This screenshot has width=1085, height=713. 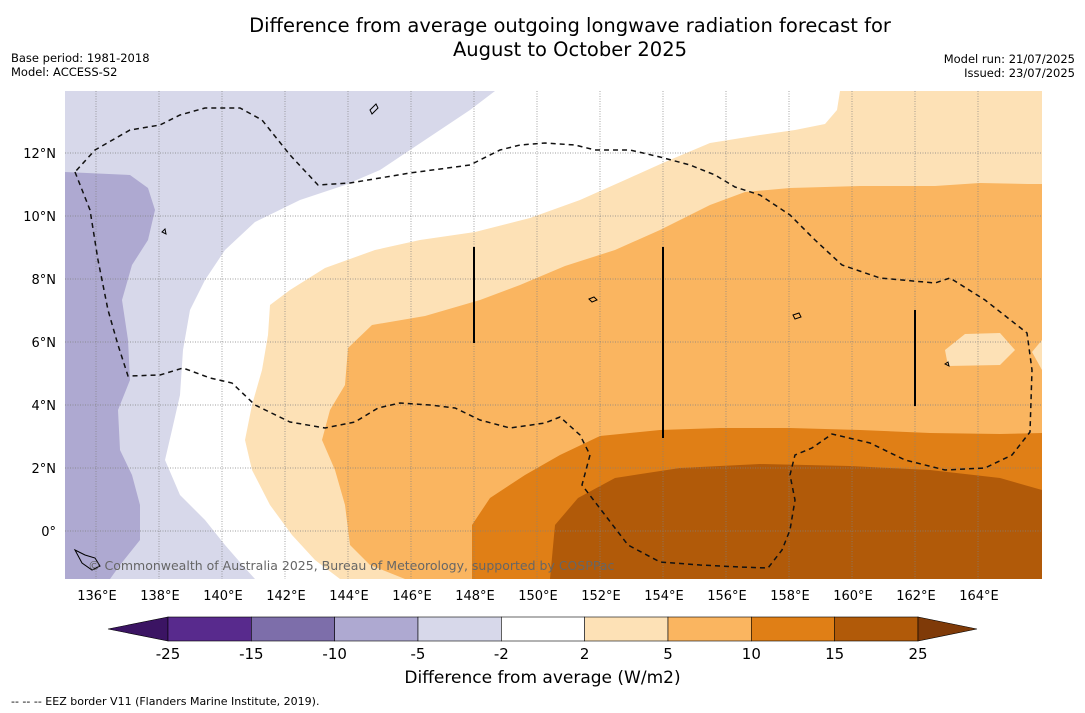 I want to click on model-run-info: Model run: 21/07/2025 Issued: 23/07/2025, so click(x=1009, y=66).